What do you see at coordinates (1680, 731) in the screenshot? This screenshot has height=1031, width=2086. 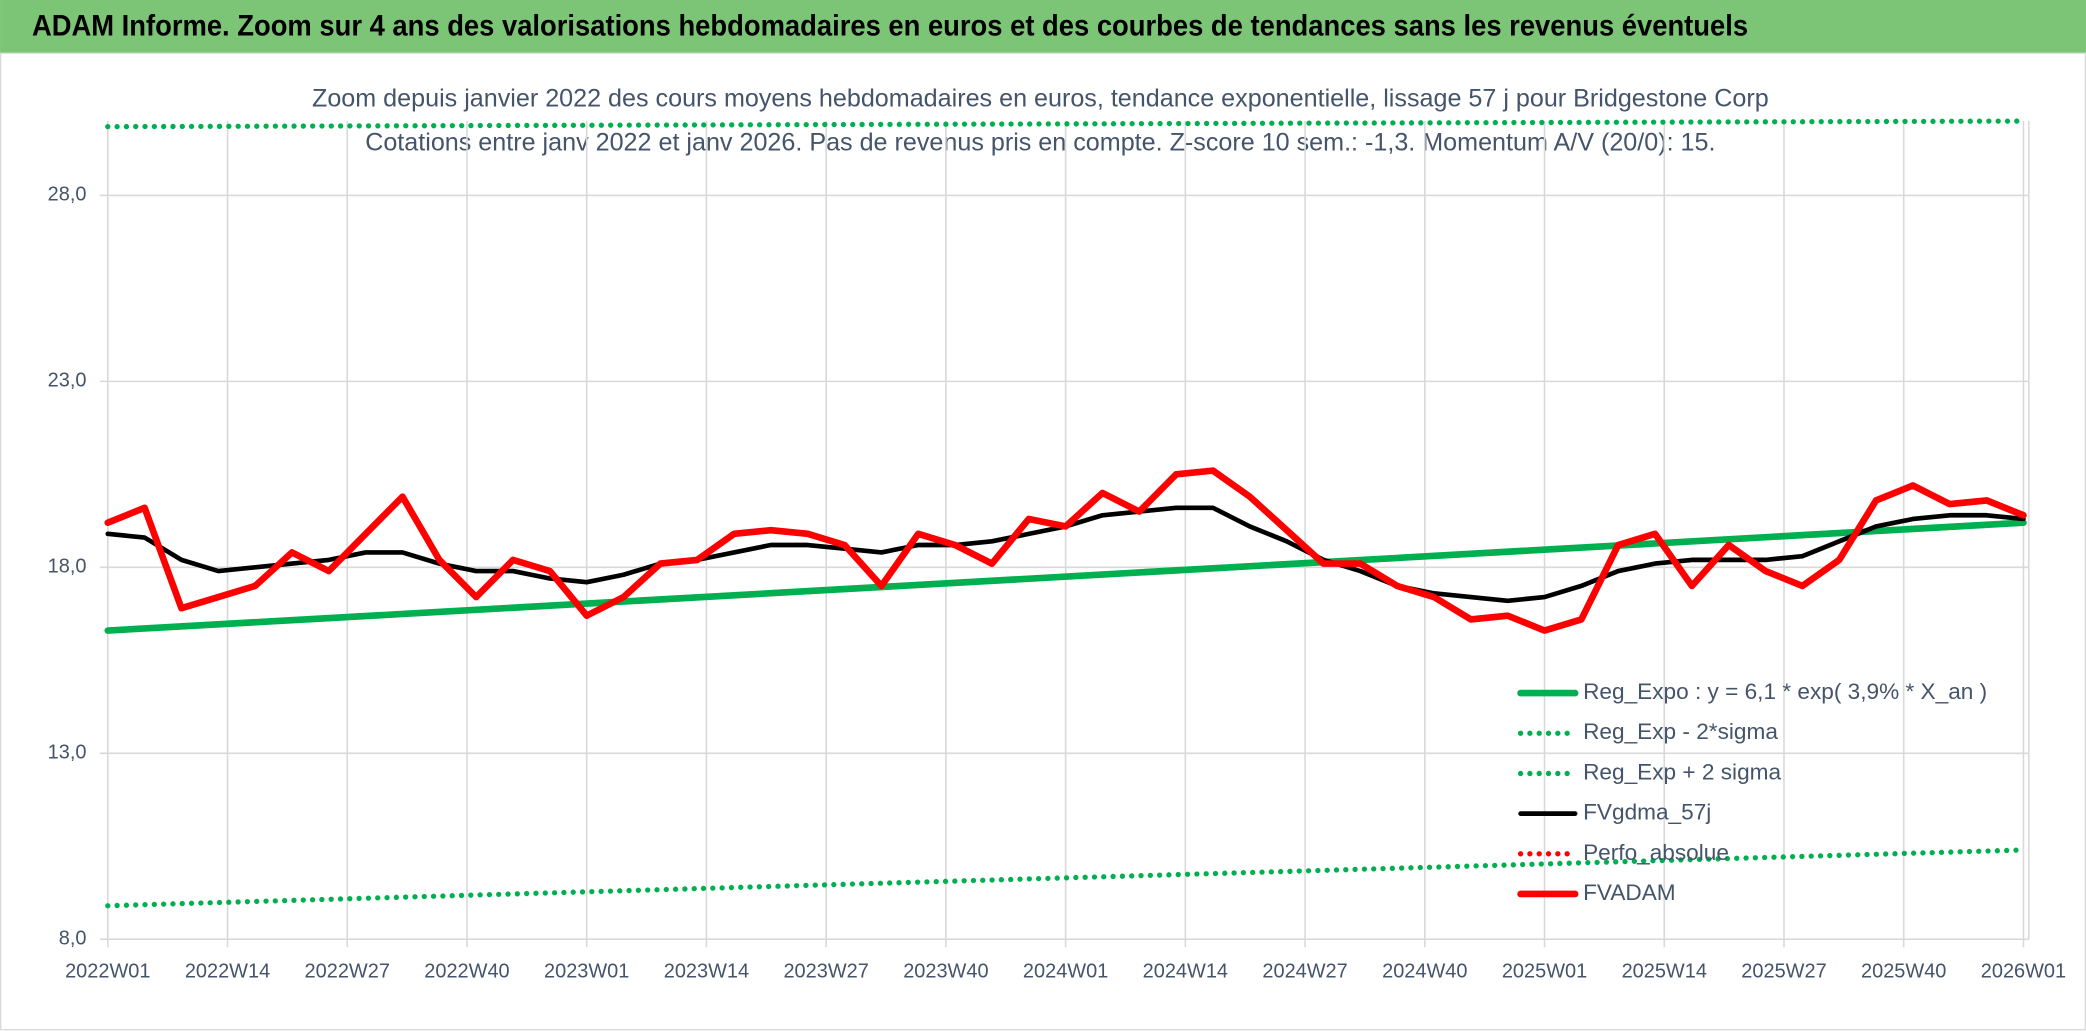 I see `legend-label: Reg_Exp - 2*sigma` at bounding box center [1680, 731].